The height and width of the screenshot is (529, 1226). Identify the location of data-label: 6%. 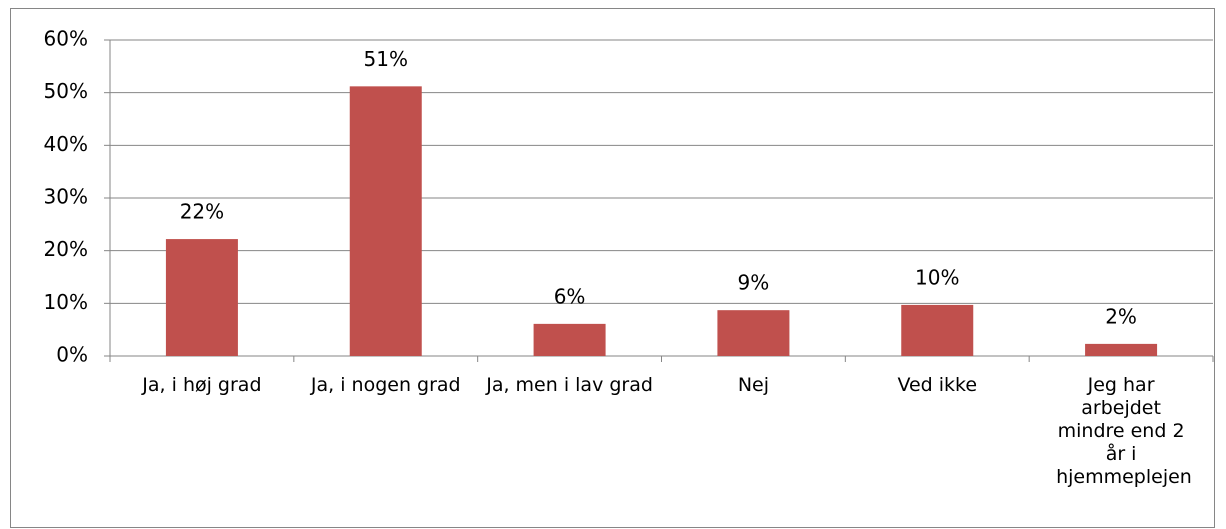
(570, 296).